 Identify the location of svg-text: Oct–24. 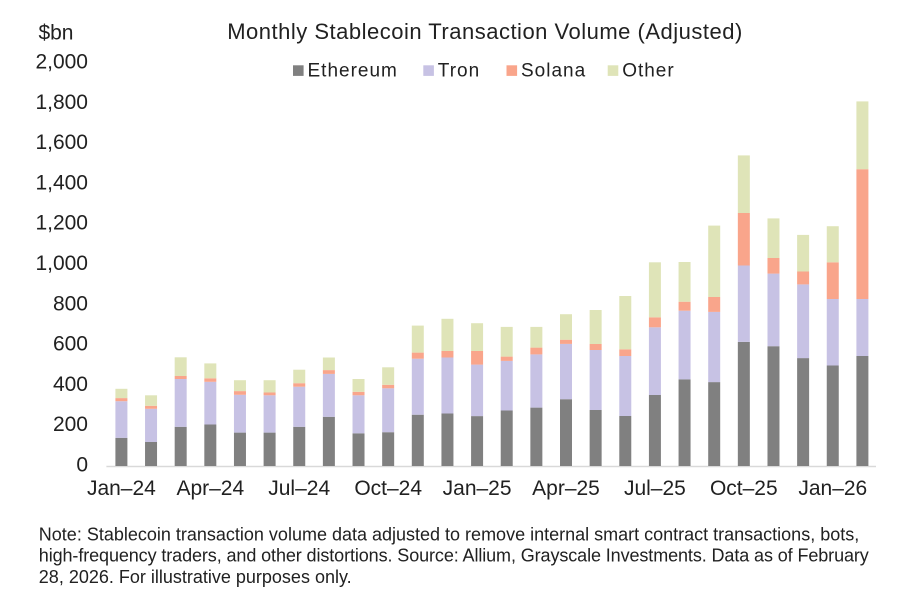
(388, 488).